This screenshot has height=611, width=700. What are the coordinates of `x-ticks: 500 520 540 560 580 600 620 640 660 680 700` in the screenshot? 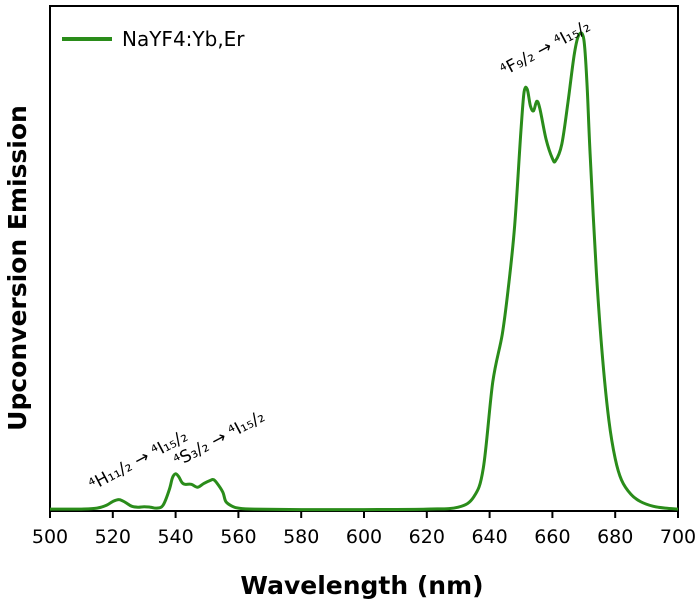 It's located at (364, 529).